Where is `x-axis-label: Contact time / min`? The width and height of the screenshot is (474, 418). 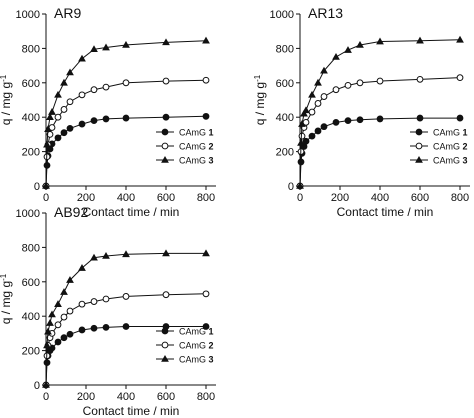
x-axis-label: Contact time / min is located at coordinates (385, 212).